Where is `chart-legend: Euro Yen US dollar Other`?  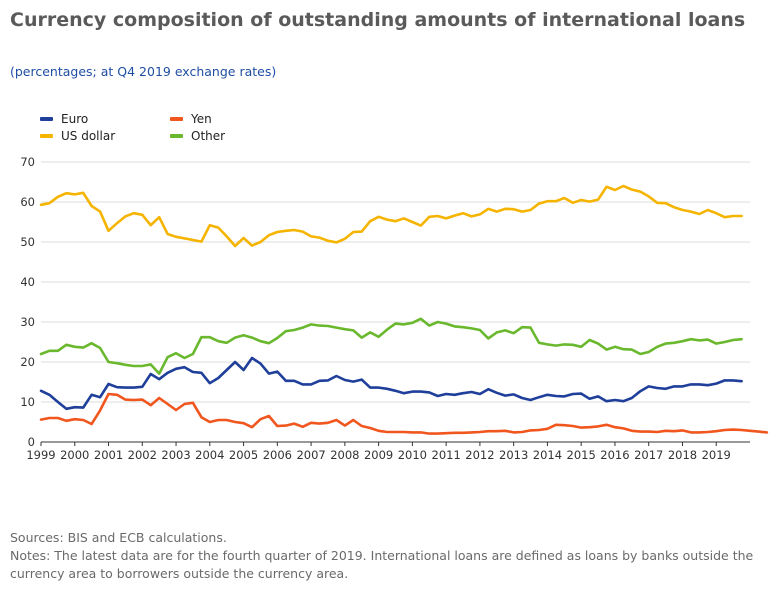
chart-legend: Euro Yen US dollar Other is located at coordinates (200, 132).